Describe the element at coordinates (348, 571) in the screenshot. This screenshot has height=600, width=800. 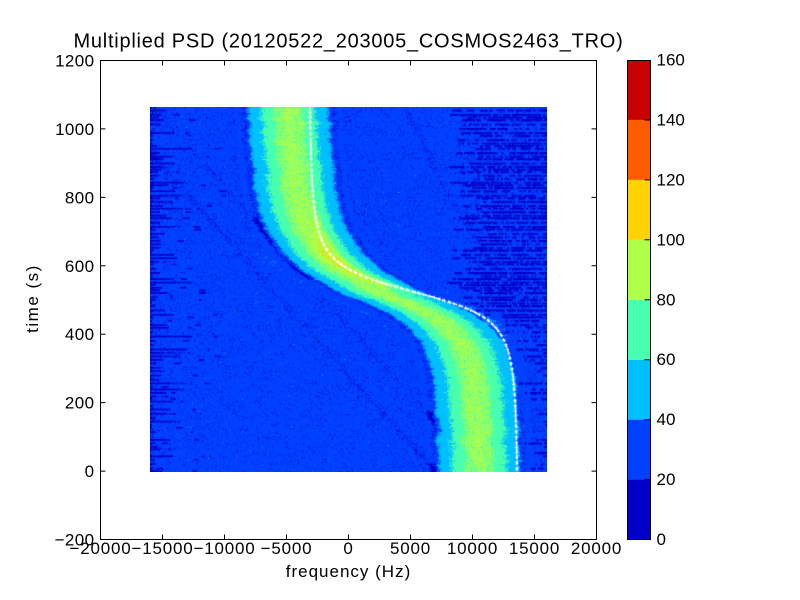
I see `svg-text: frequency (Hz)` at that location.